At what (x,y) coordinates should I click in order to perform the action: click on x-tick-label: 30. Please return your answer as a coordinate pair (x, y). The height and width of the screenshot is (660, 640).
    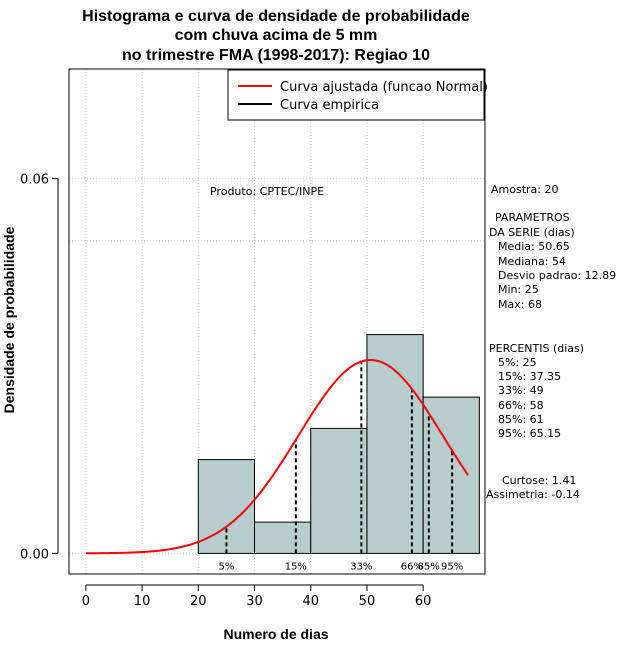
    Looking at the image, I should click on (254, 601).